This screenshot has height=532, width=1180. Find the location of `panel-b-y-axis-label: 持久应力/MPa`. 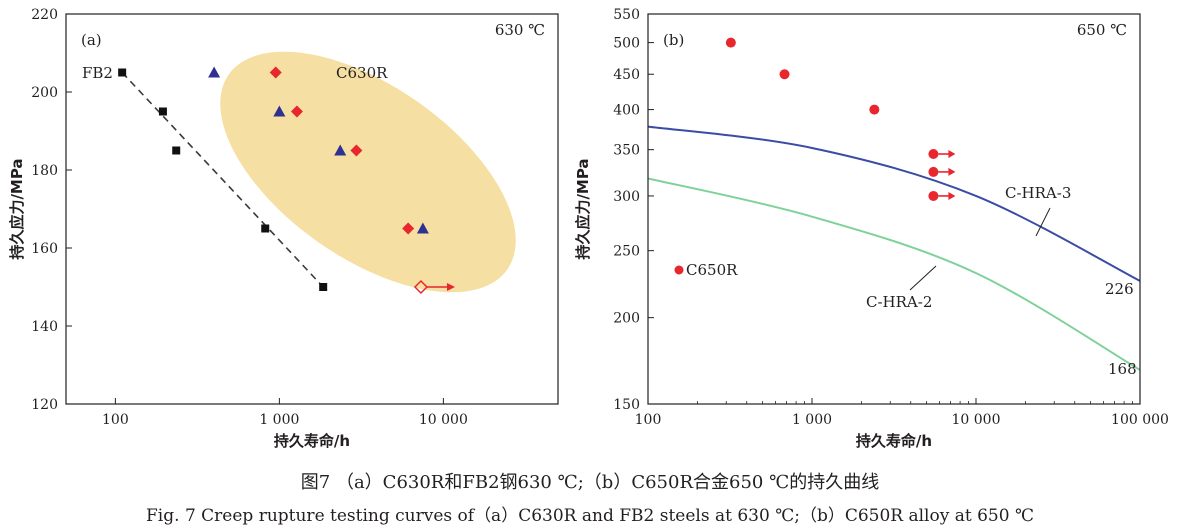

panel-b-y-axis-label: 持久应力/MPa is located at coordinates (583, 208).